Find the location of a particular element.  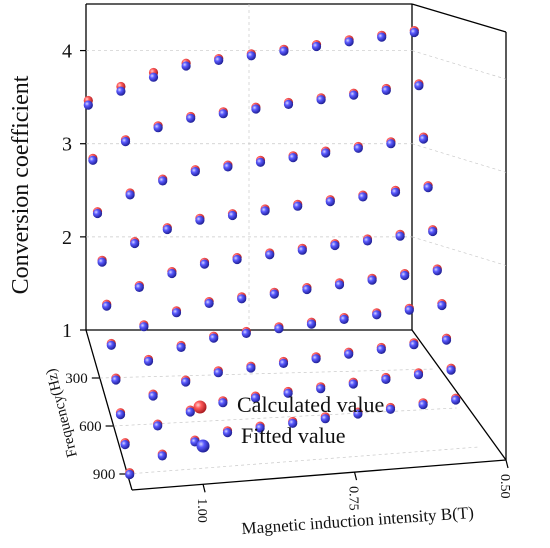

z-tick-label: 1 is located at coordinates (67, 331).